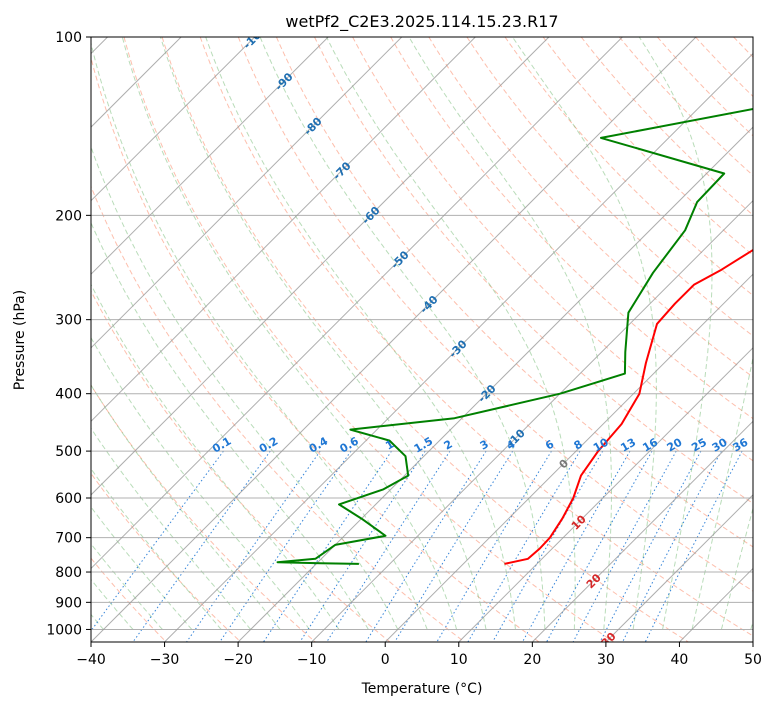  Describe the element at coordinates (68, 539) in the screenshot. I see `y-tick-label: 700` at that location.